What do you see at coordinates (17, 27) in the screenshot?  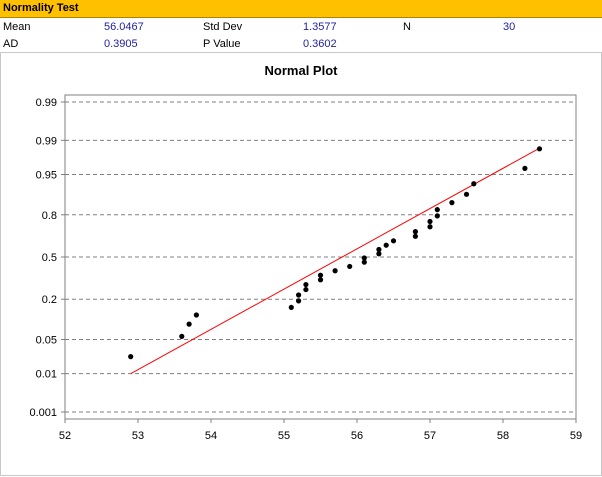 I see `mean-label: Mean` at bounding box center [17, 27].